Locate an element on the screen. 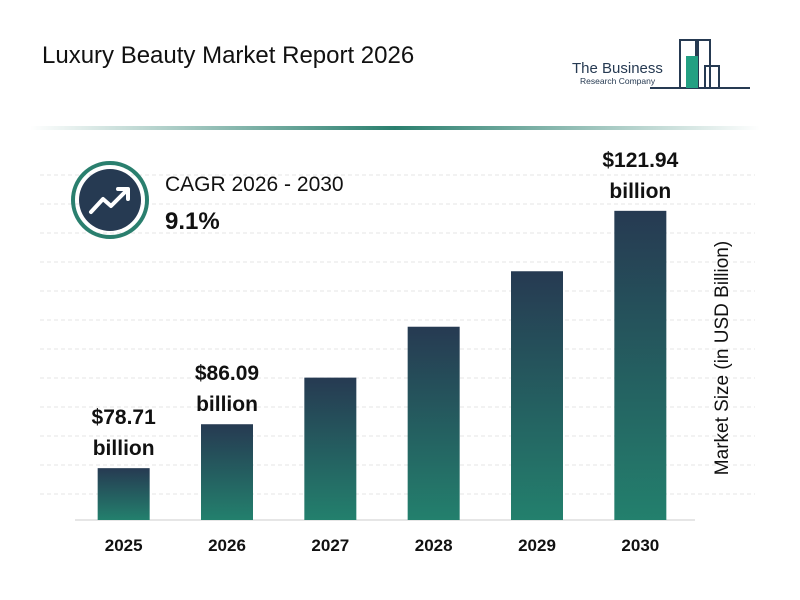  cagr-label: CAGR 2026 - 2030 is located at coordinates (254, 184).